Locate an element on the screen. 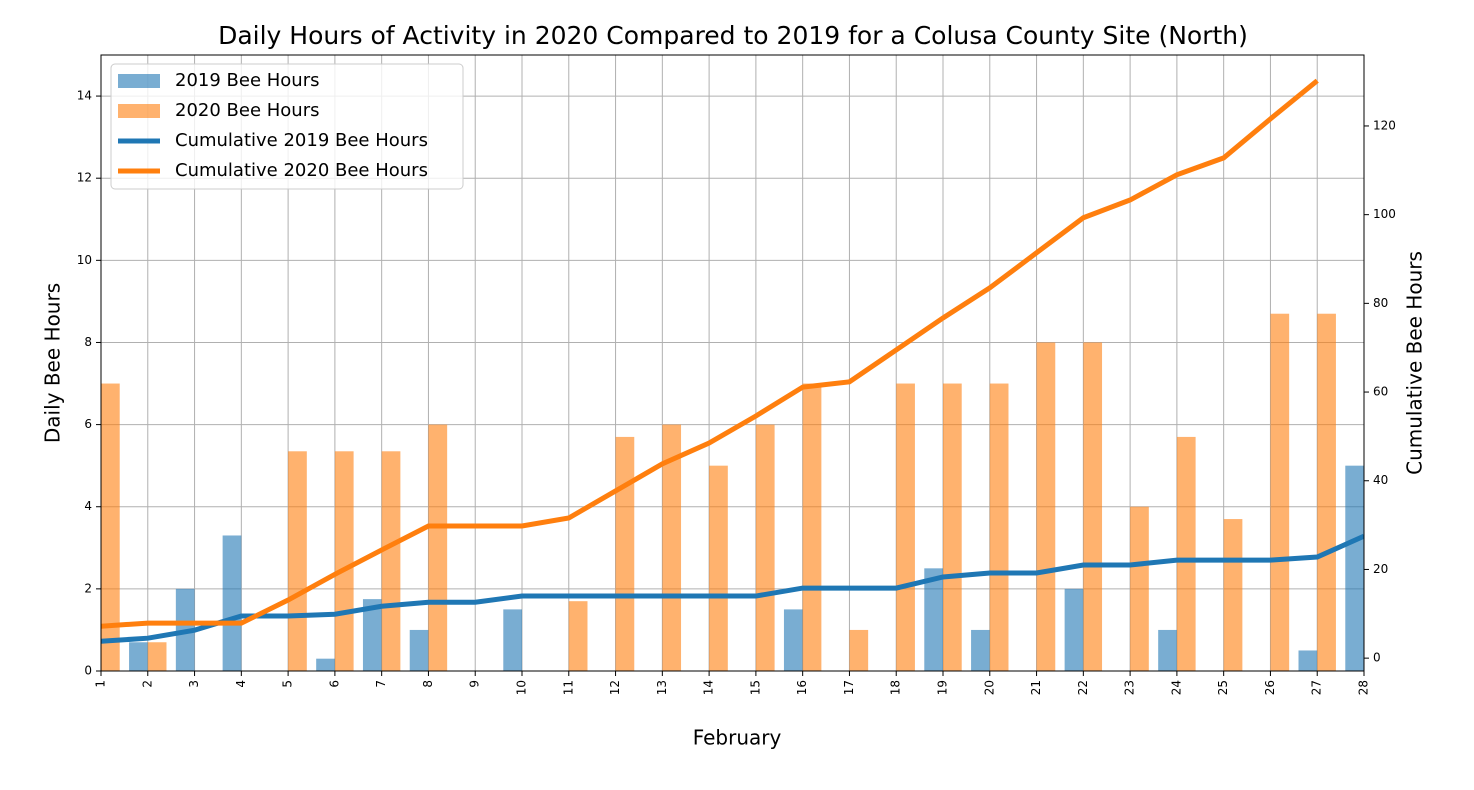 The height and width of the screenshot is (790, 1474). legend-label: 2020 Bee Hours is located at coordinates (247, 110).